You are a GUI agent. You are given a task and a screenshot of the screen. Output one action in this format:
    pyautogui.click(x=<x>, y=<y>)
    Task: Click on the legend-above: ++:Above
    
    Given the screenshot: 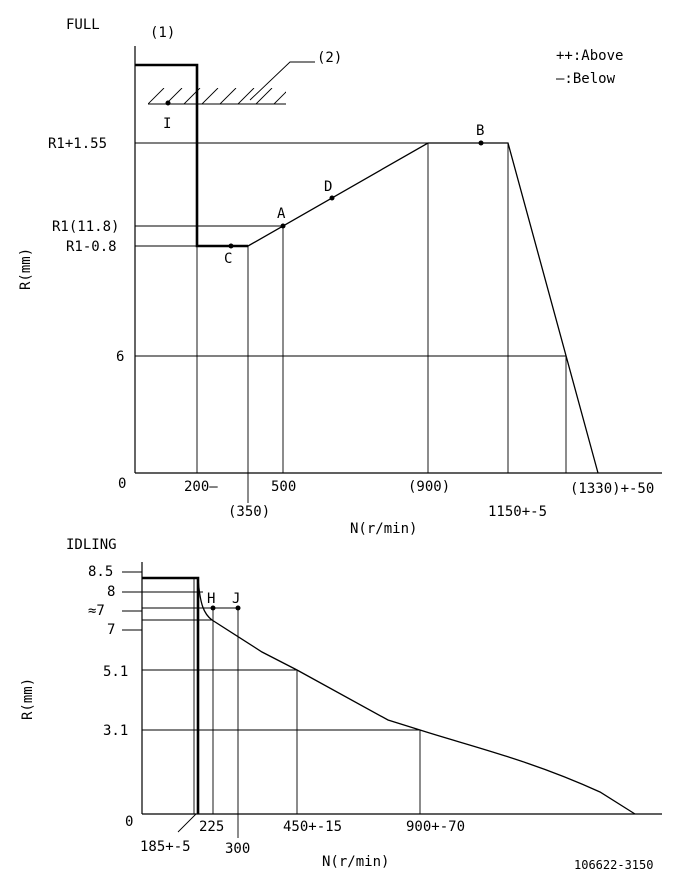 What is the action you would take?
    pyautogui.click(x=589, y=56)
    